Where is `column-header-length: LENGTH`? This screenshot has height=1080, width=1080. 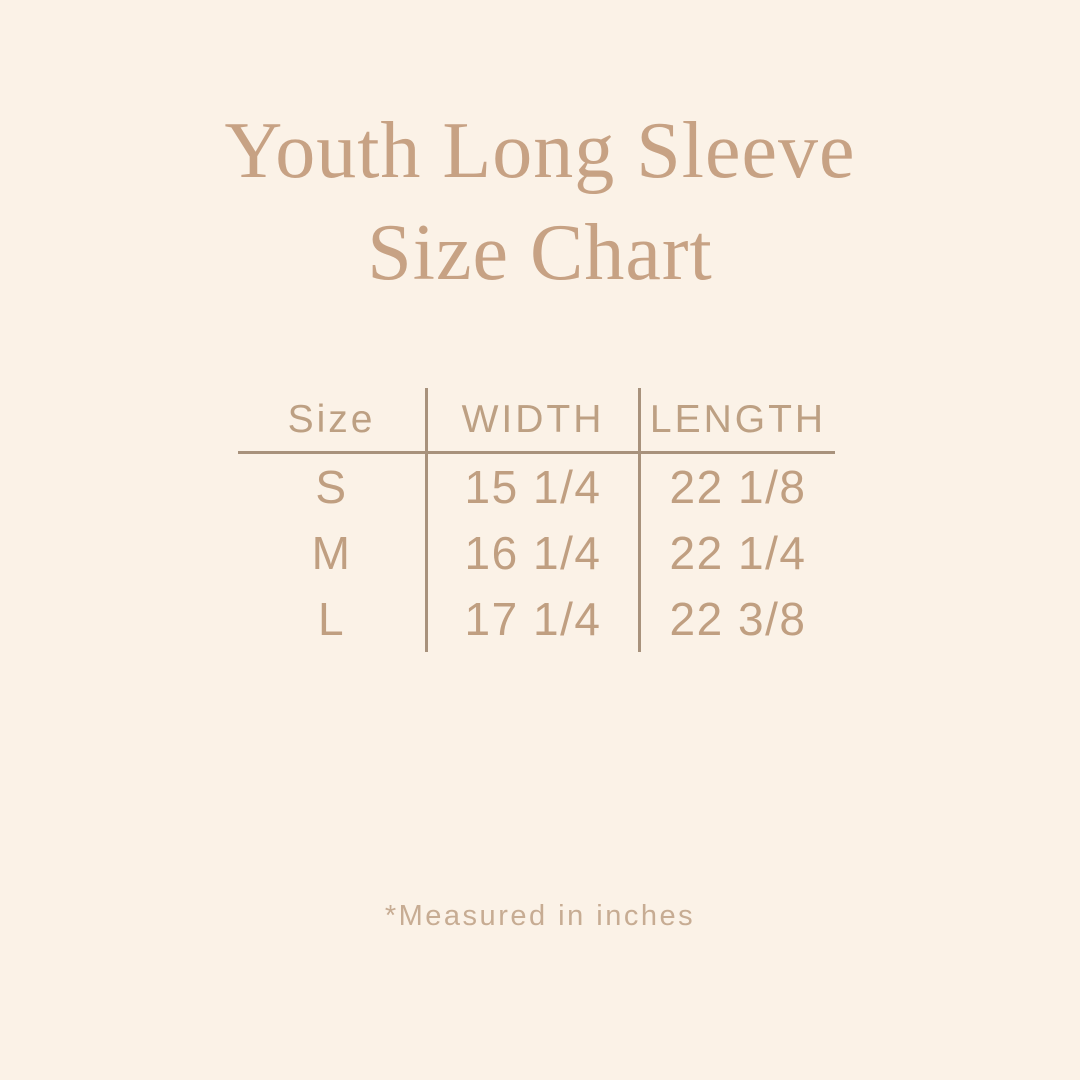 column-header-length: LENGTH is located at coordinates (736, 421).